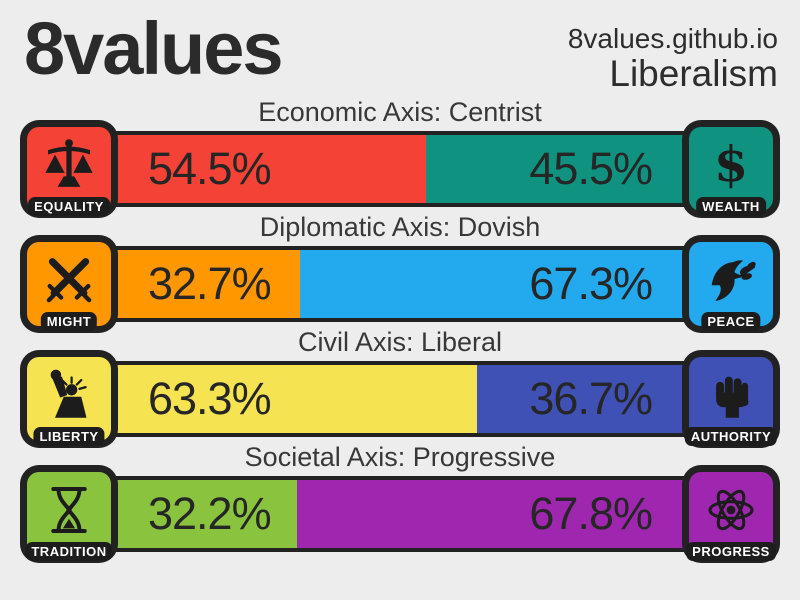 This screenshot has height=600, width=800. I want to click on axis-right-label: WEALTH, so click(731, 206).